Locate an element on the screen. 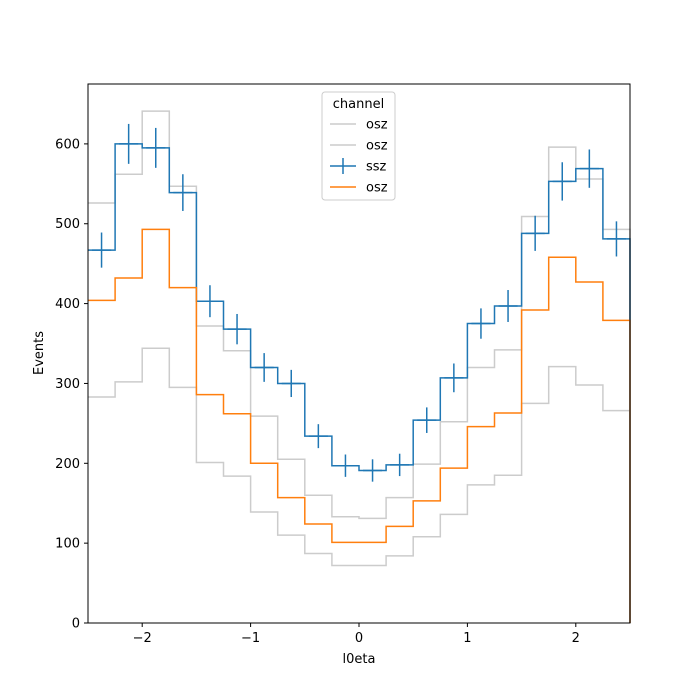 The width and height of the screenshot is (700, 700). x-tick-label: 2 is located at coordinates (576, 638).